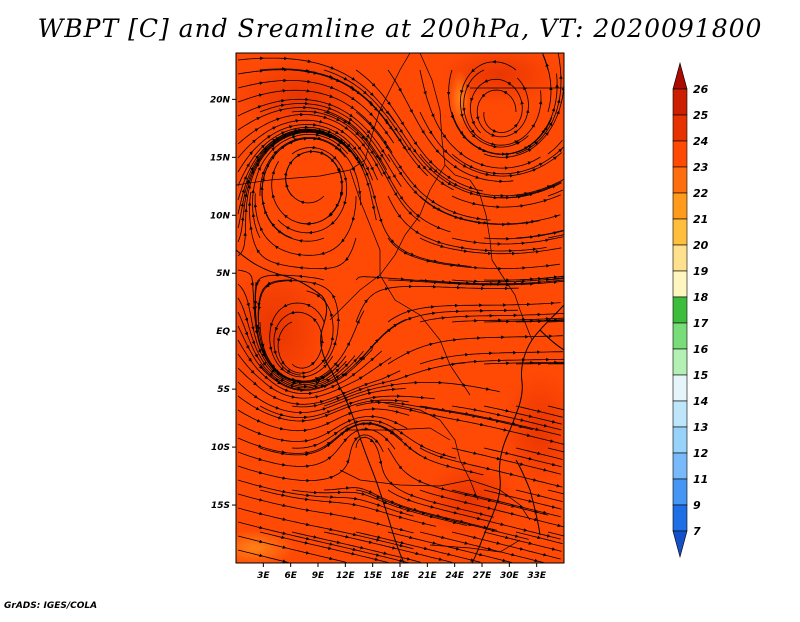 The width and height of the screenshot is (800, 622). I want to click on lon-tick-label: 6E, so click(290, 576).